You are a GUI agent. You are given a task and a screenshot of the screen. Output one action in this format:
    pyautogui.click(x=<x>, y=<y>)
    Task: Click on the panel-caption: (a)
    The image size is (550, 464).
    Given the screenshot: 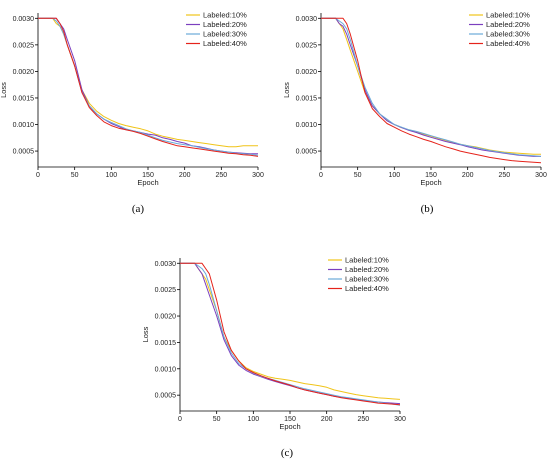 What is the action you would take?
    pyautogui.click(x=138, y=209)
    